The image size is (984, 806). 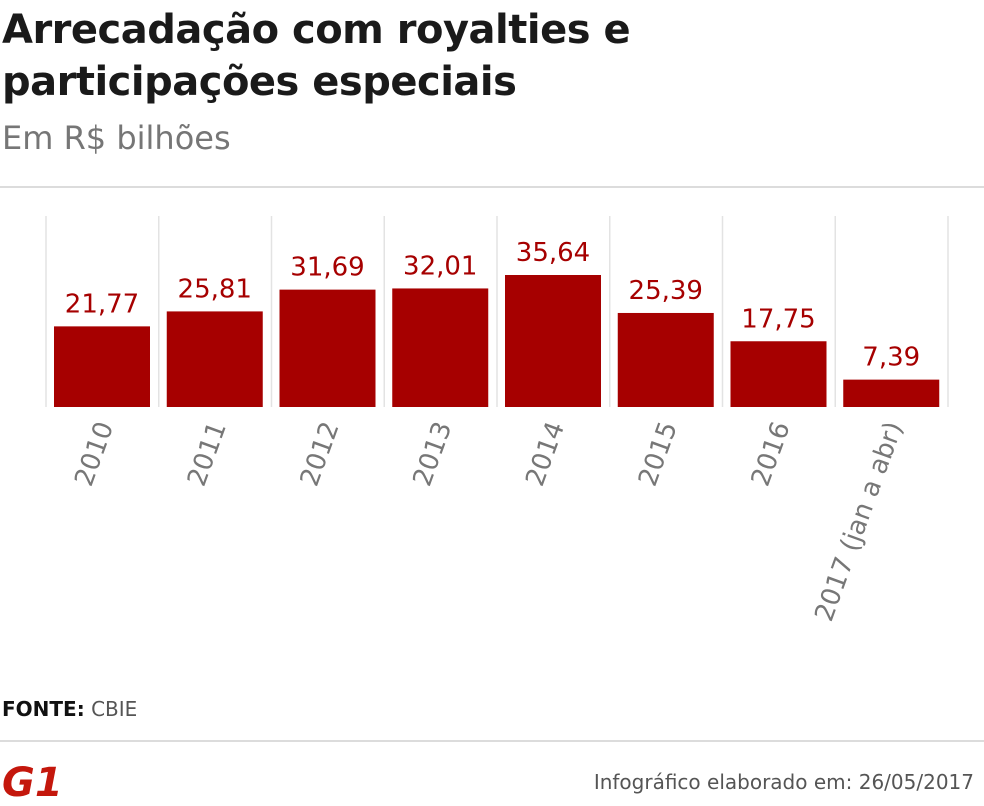 I want to click on data-label: 31,69, so click(x=327, y=268).